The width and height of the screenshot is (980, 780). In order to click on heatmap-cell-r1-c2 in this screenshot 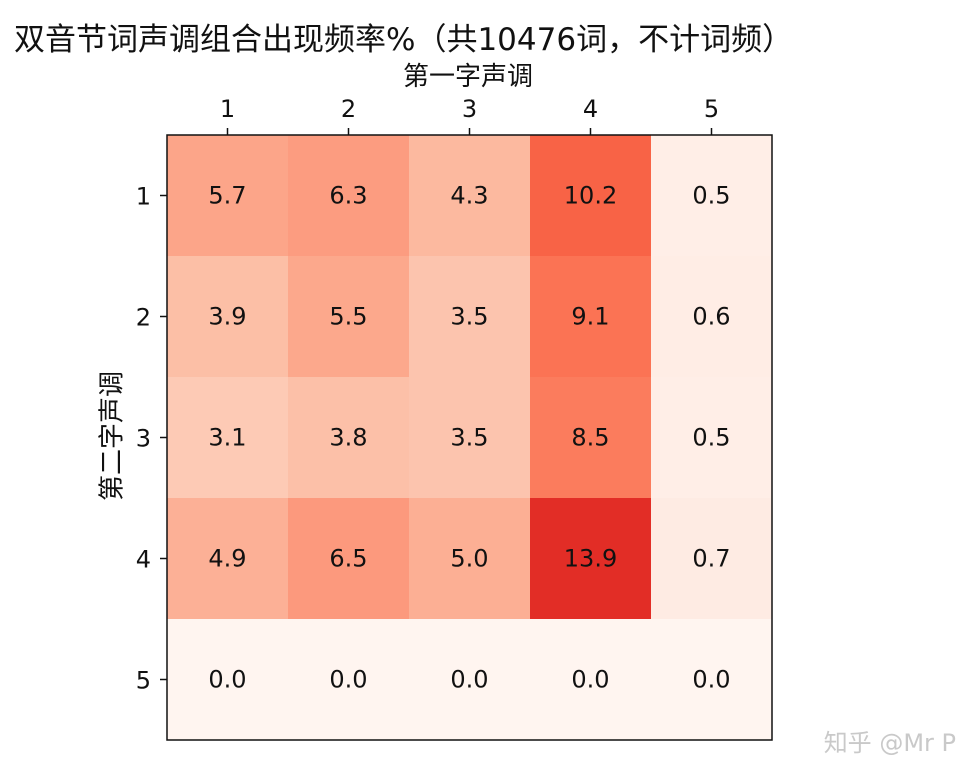, I will do `click(348, 195)`.